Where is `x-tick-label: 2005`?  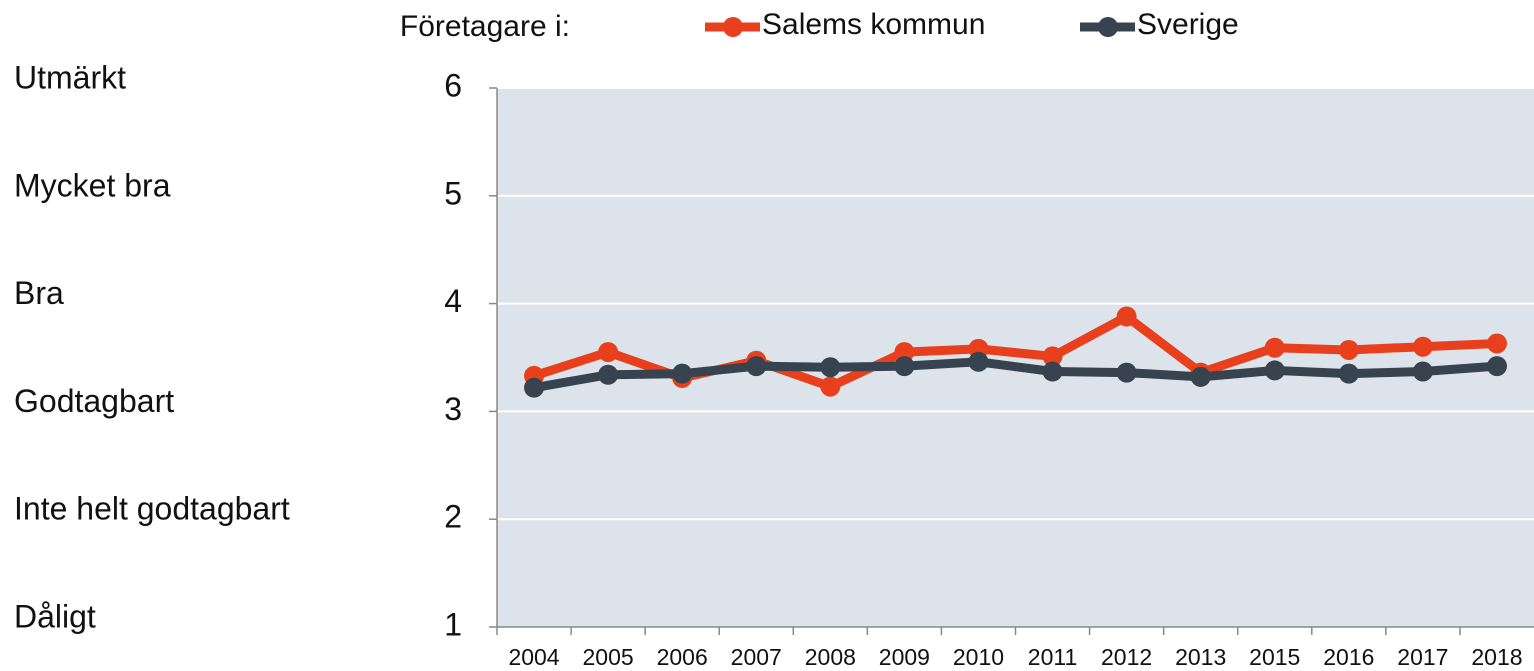
x-tick-label: 2005 is located at coordinates (608, 657).